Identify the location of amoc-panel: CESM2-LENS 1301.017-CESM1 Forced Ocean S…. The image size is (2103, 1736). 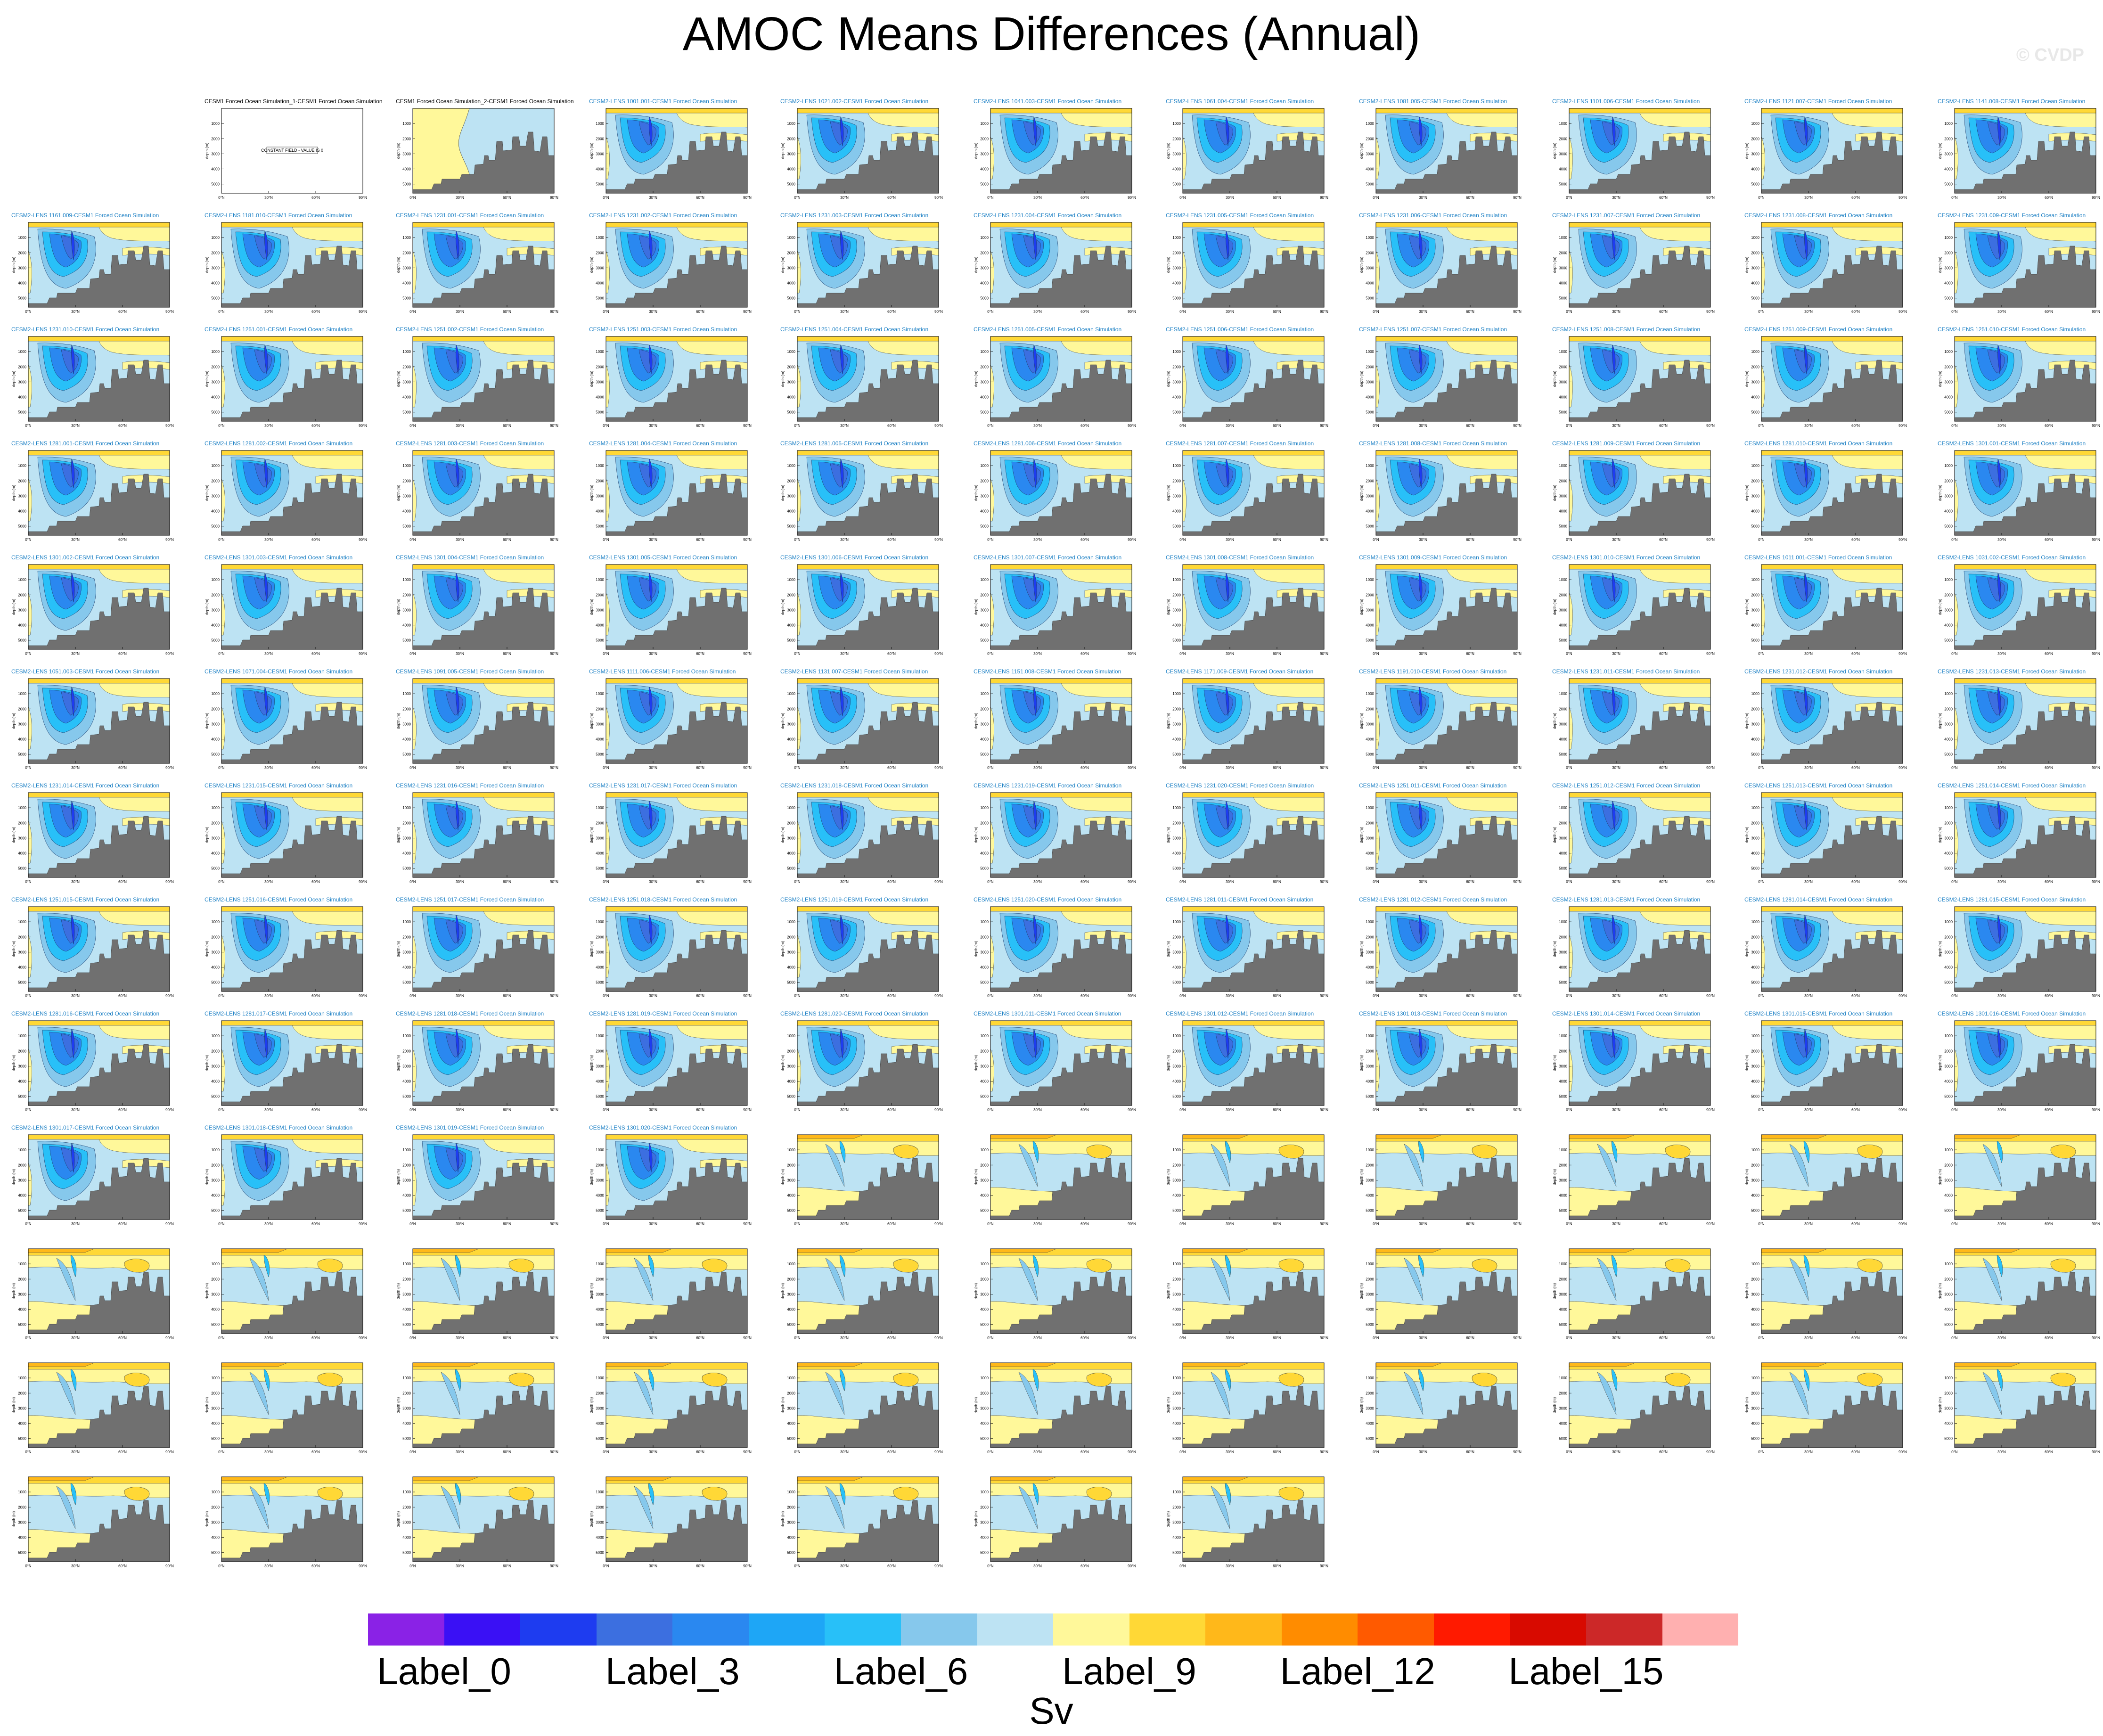
(105, 1180).